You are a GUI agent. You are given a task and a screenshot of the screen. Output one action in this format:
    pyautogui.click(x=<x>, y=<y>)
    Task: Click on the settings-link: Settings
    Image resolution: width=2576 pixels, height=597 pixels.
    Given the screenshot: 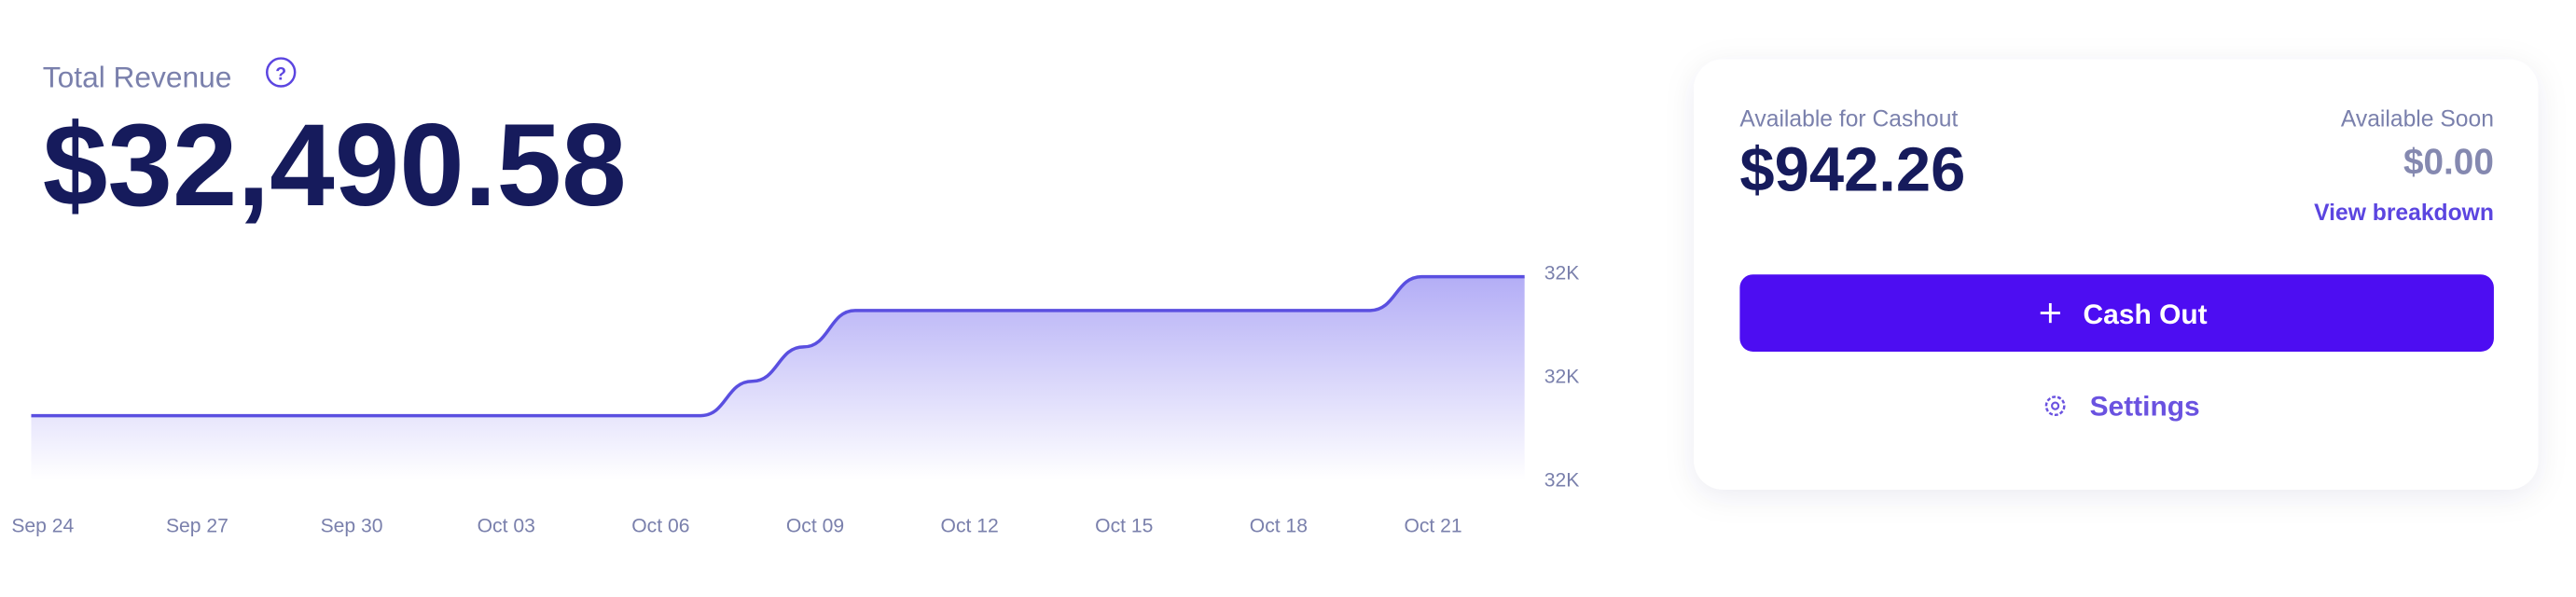 What is the action you would take?
    pyautogui.click(x=2145, y=407)
    